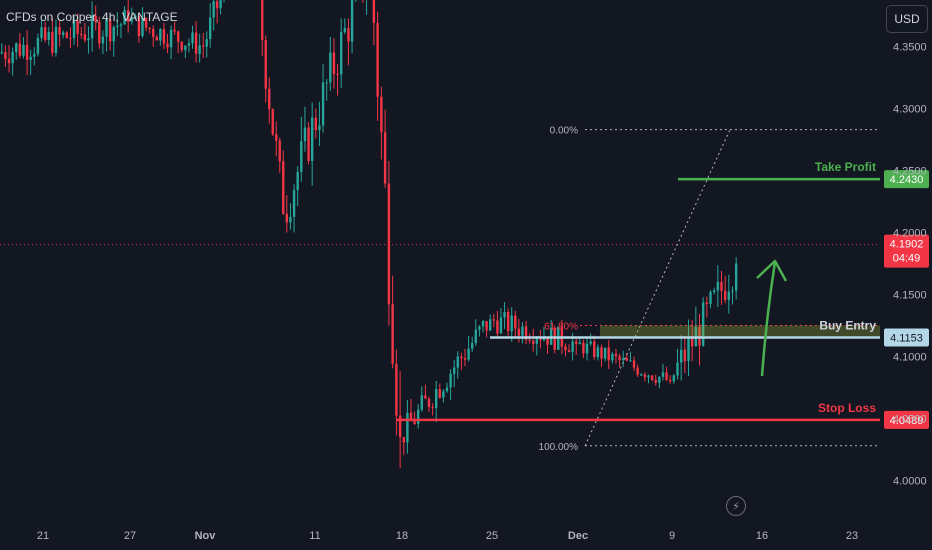 This screenshot has width=932, height=550. I want to click on x-tick-label: Dec, so click(578, 536).